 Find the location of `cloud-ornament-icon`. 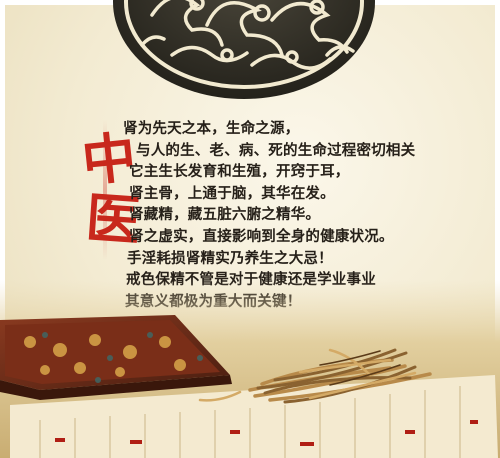

cloud-ornament-icon is located at coordinates (244, 49).